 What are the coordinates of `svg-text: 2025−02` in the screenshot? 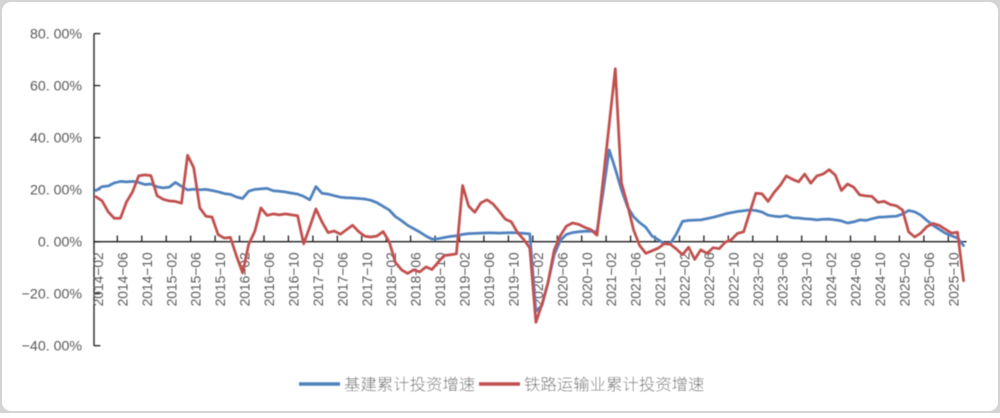 It's located at (905, 279).